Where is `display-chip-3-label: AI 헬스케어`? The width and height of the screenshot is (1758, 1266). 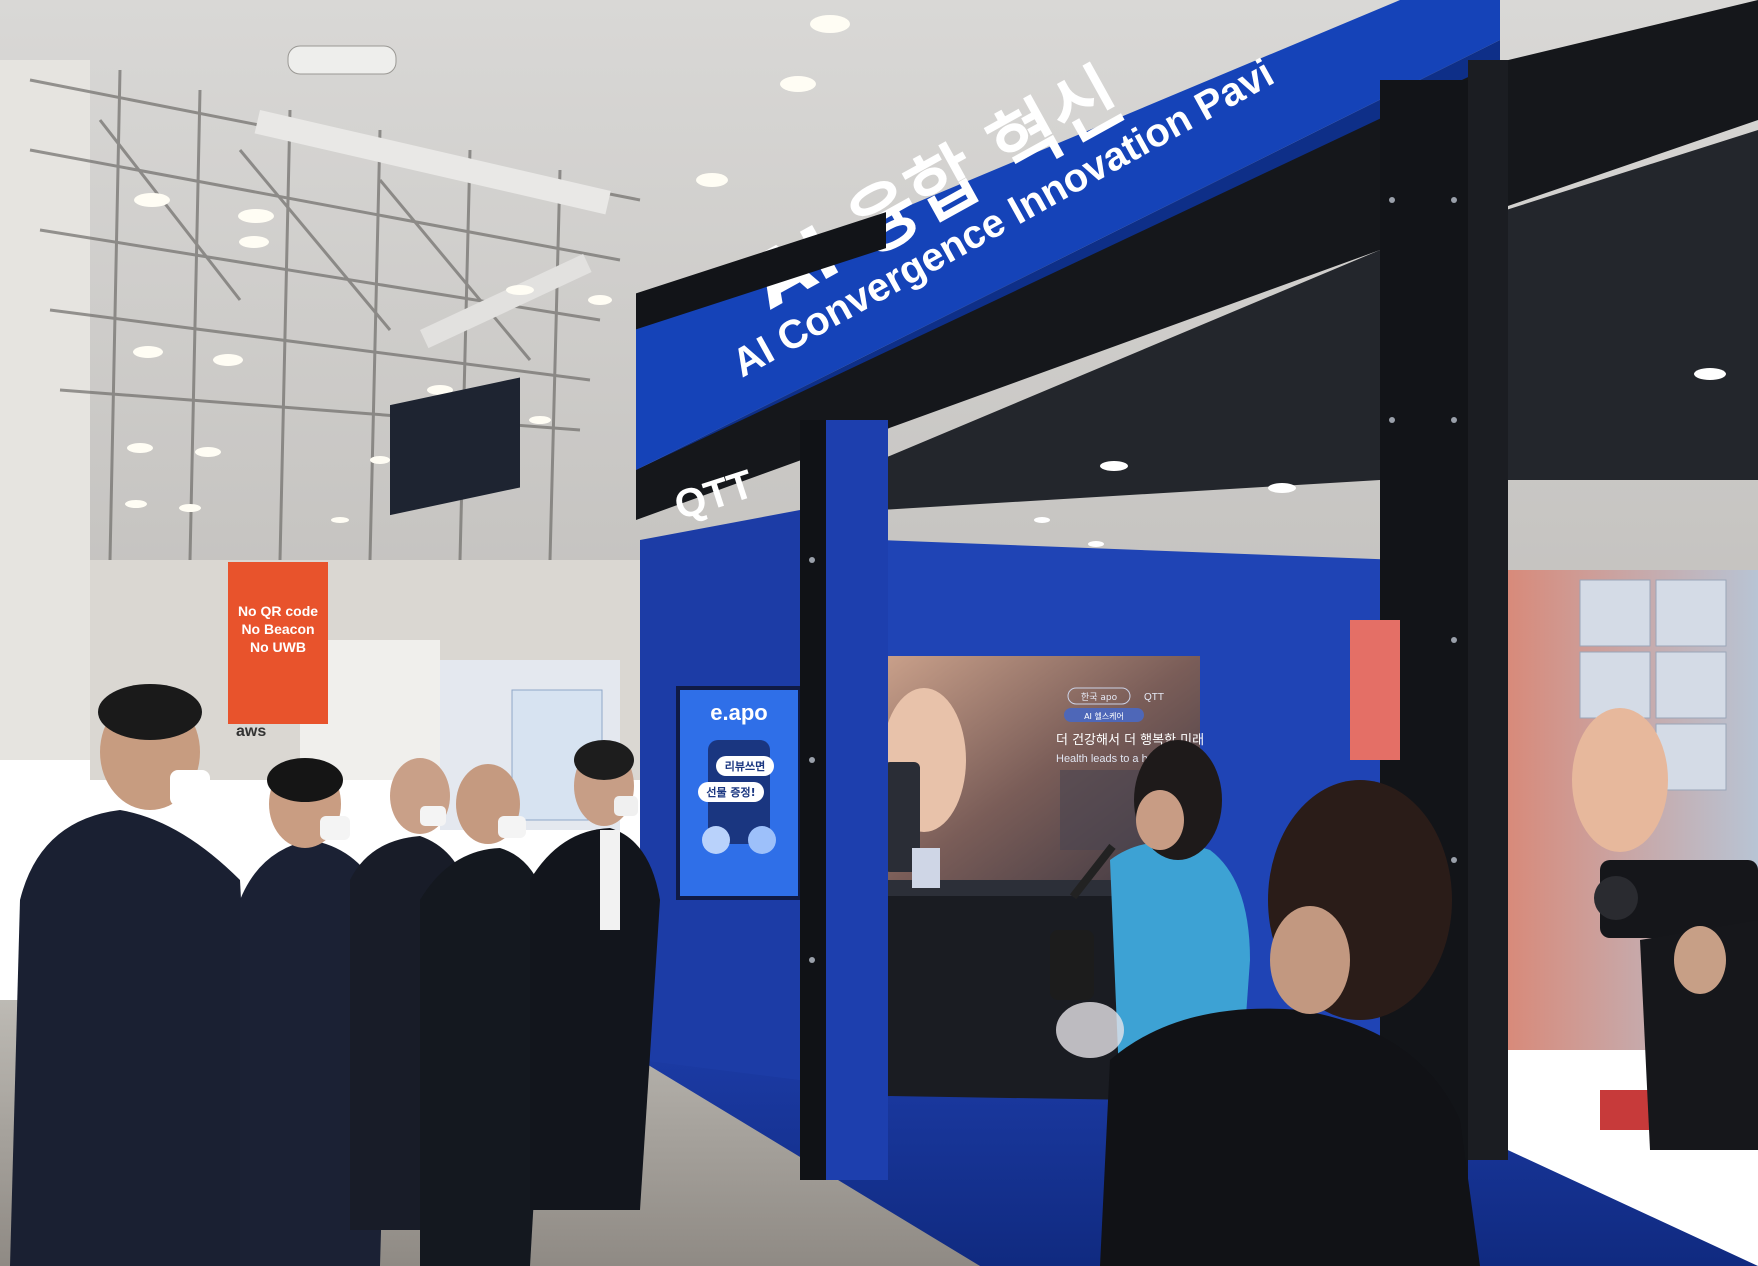 display-chip-3-label: AI 헬스케어 is located at coordinates (1104, 716).